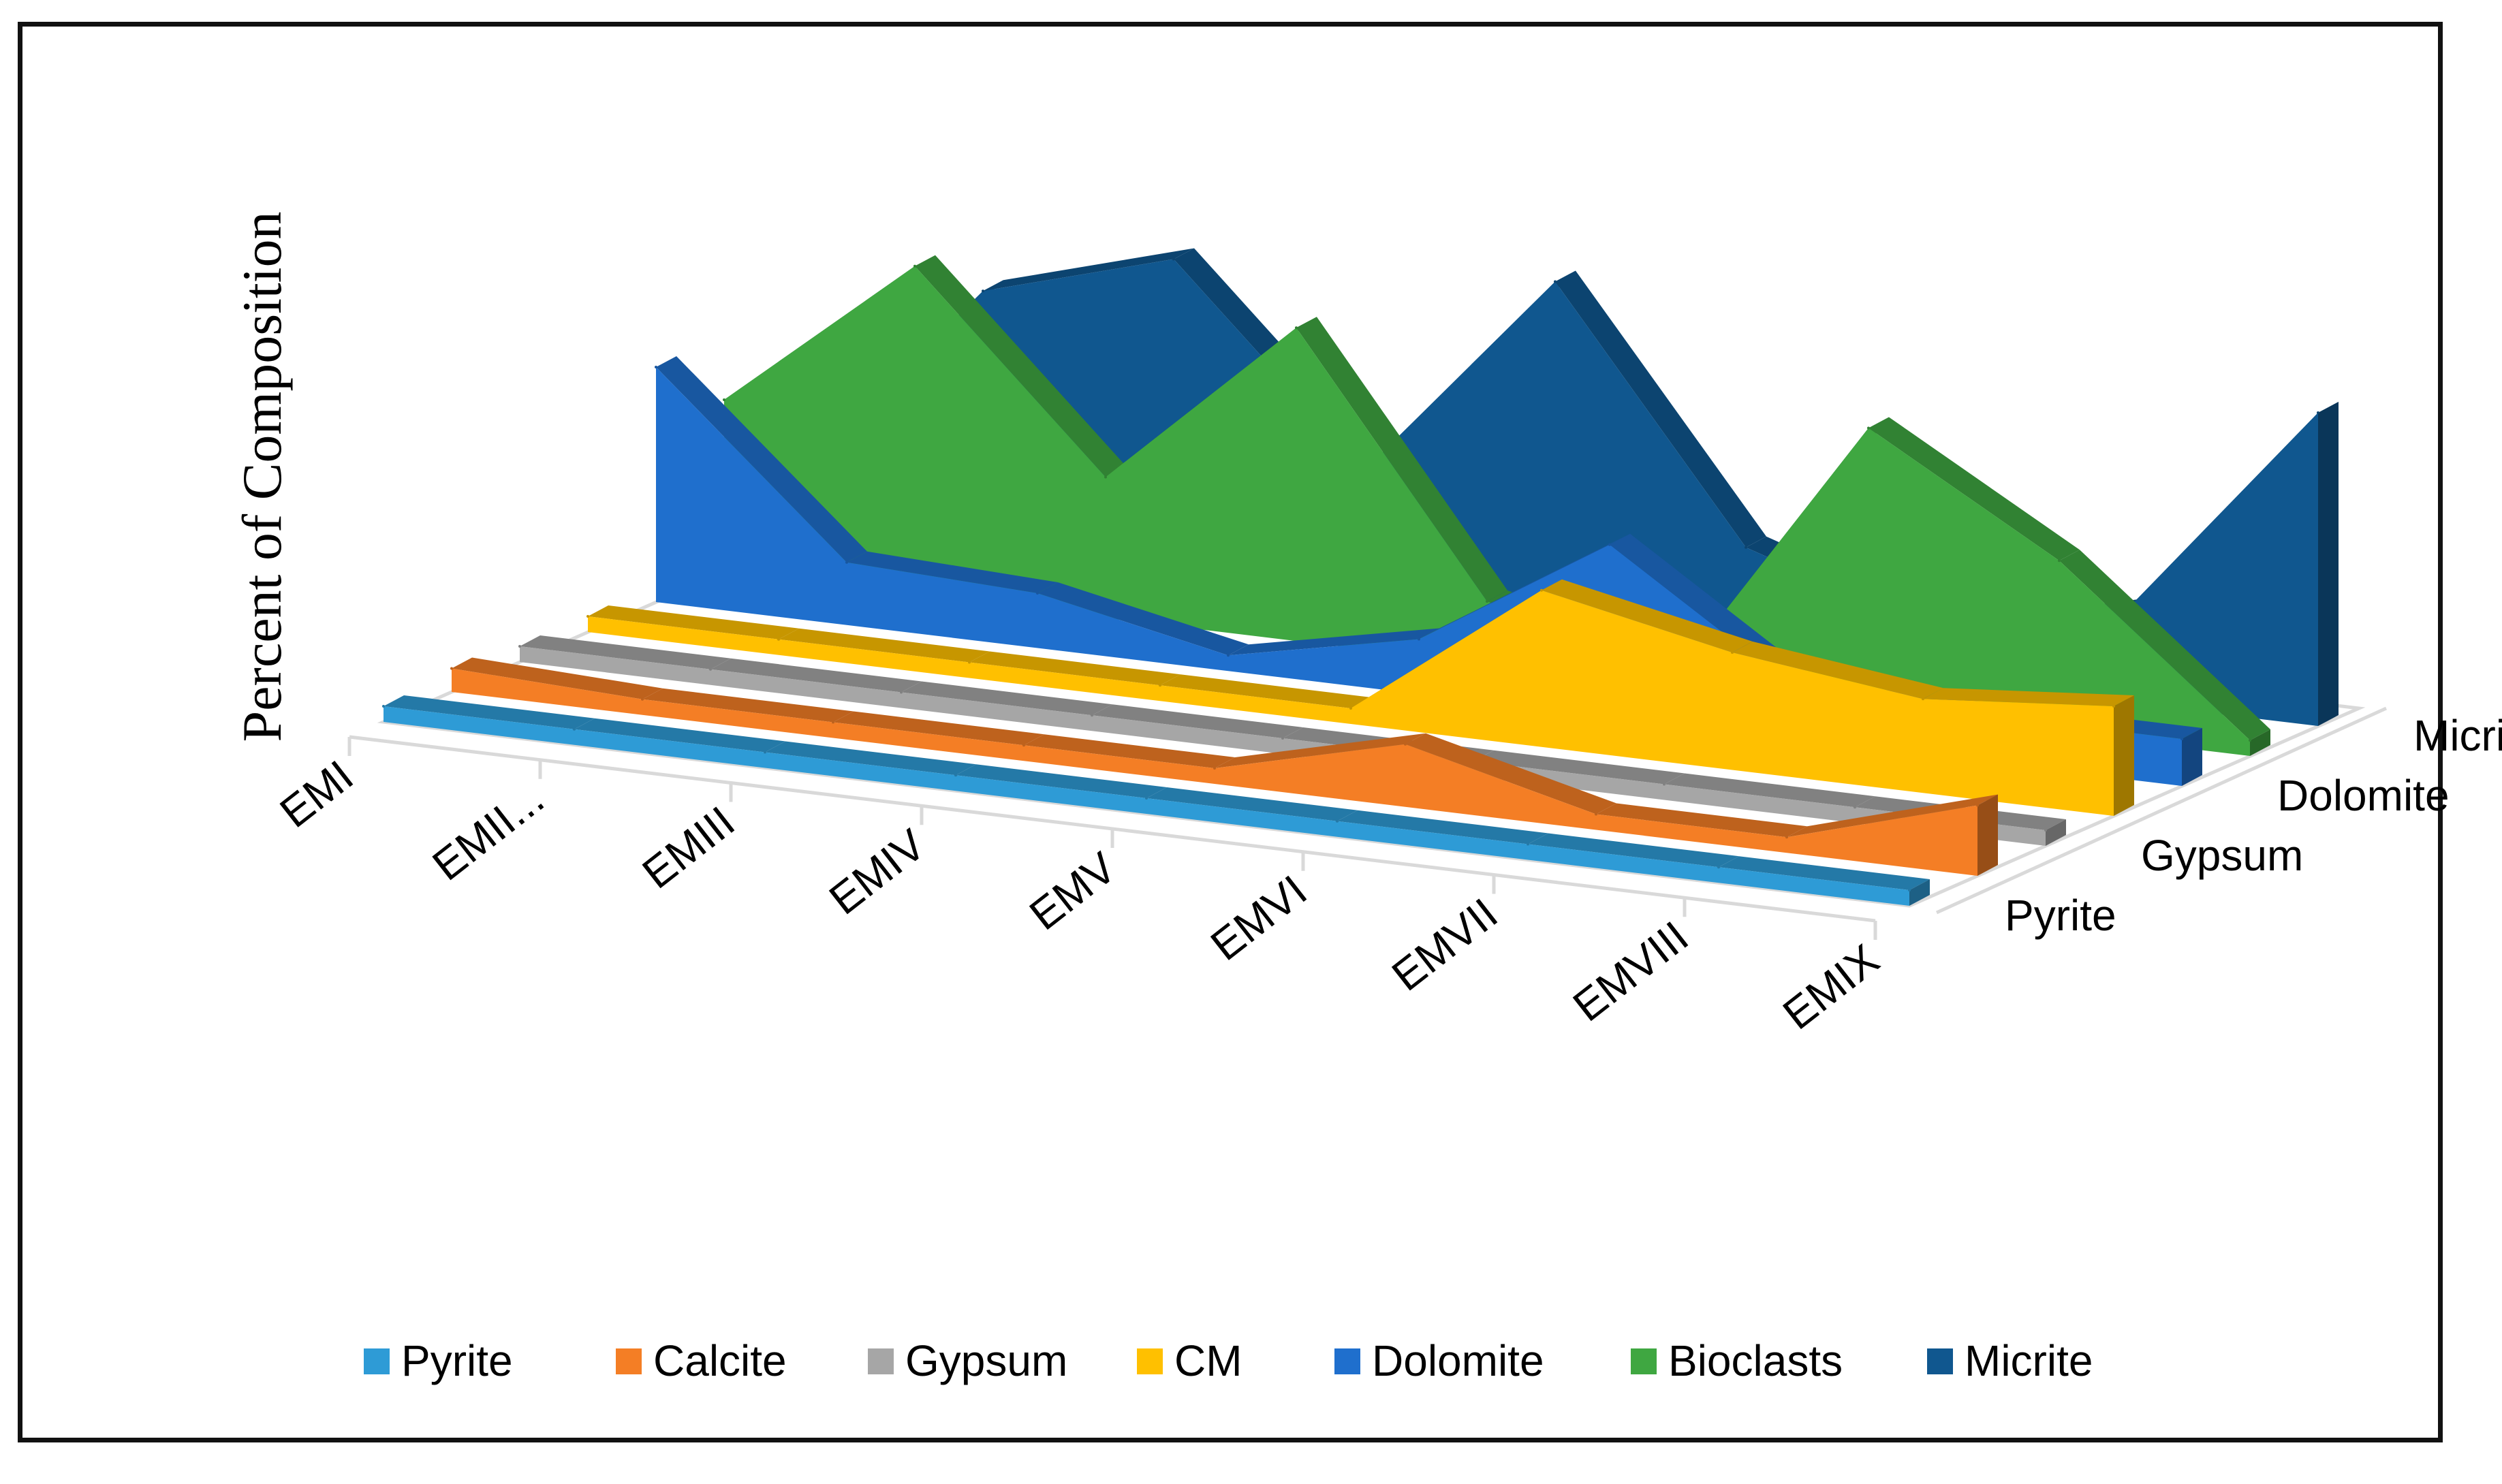  What do you see at coordinates (983, 291) in the screenshot?
I see `data-point-micrite-emii` at bounding box center [983, 291].